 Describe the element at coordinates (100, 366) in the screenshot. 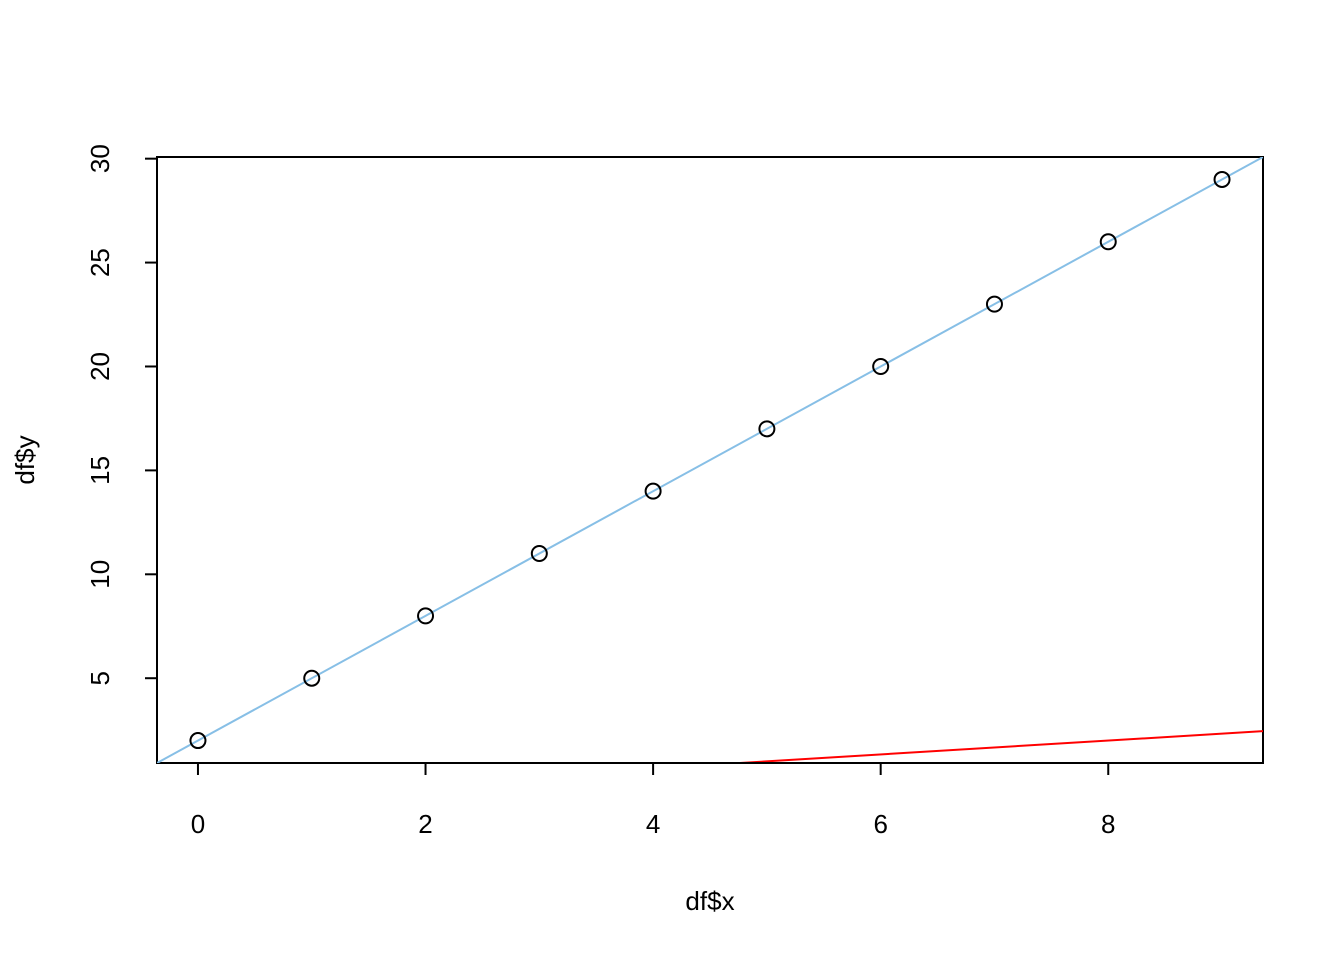

I see `y-tick-label: 20` at that location.